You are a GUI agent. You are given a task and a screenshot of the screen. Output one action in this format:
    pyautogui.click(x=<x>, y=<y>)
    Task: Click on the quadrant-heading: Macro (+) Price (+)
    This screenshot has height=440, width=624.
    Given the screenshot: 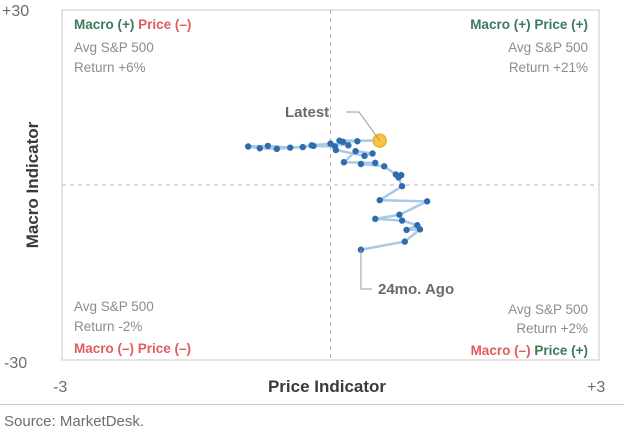 What is the action you would take?
    pyautogui.click(x=529, y=24)
    